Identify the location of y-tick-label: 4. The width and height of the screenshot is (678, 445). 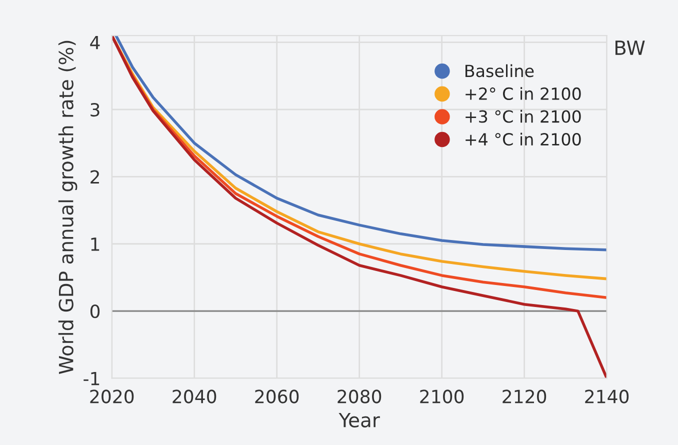
(95, 43).